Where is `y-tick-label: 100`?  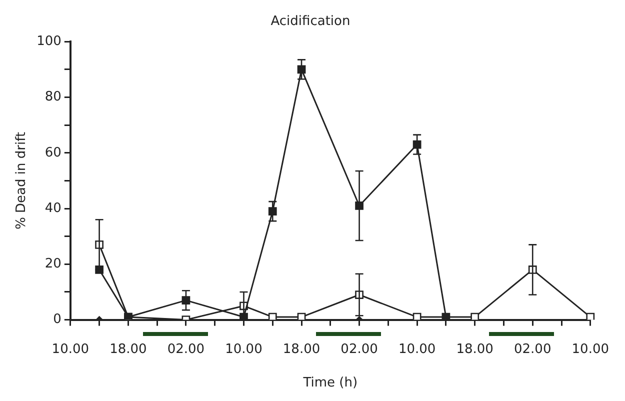
y-tick-label: 100 is located at coordinates (49, 41).